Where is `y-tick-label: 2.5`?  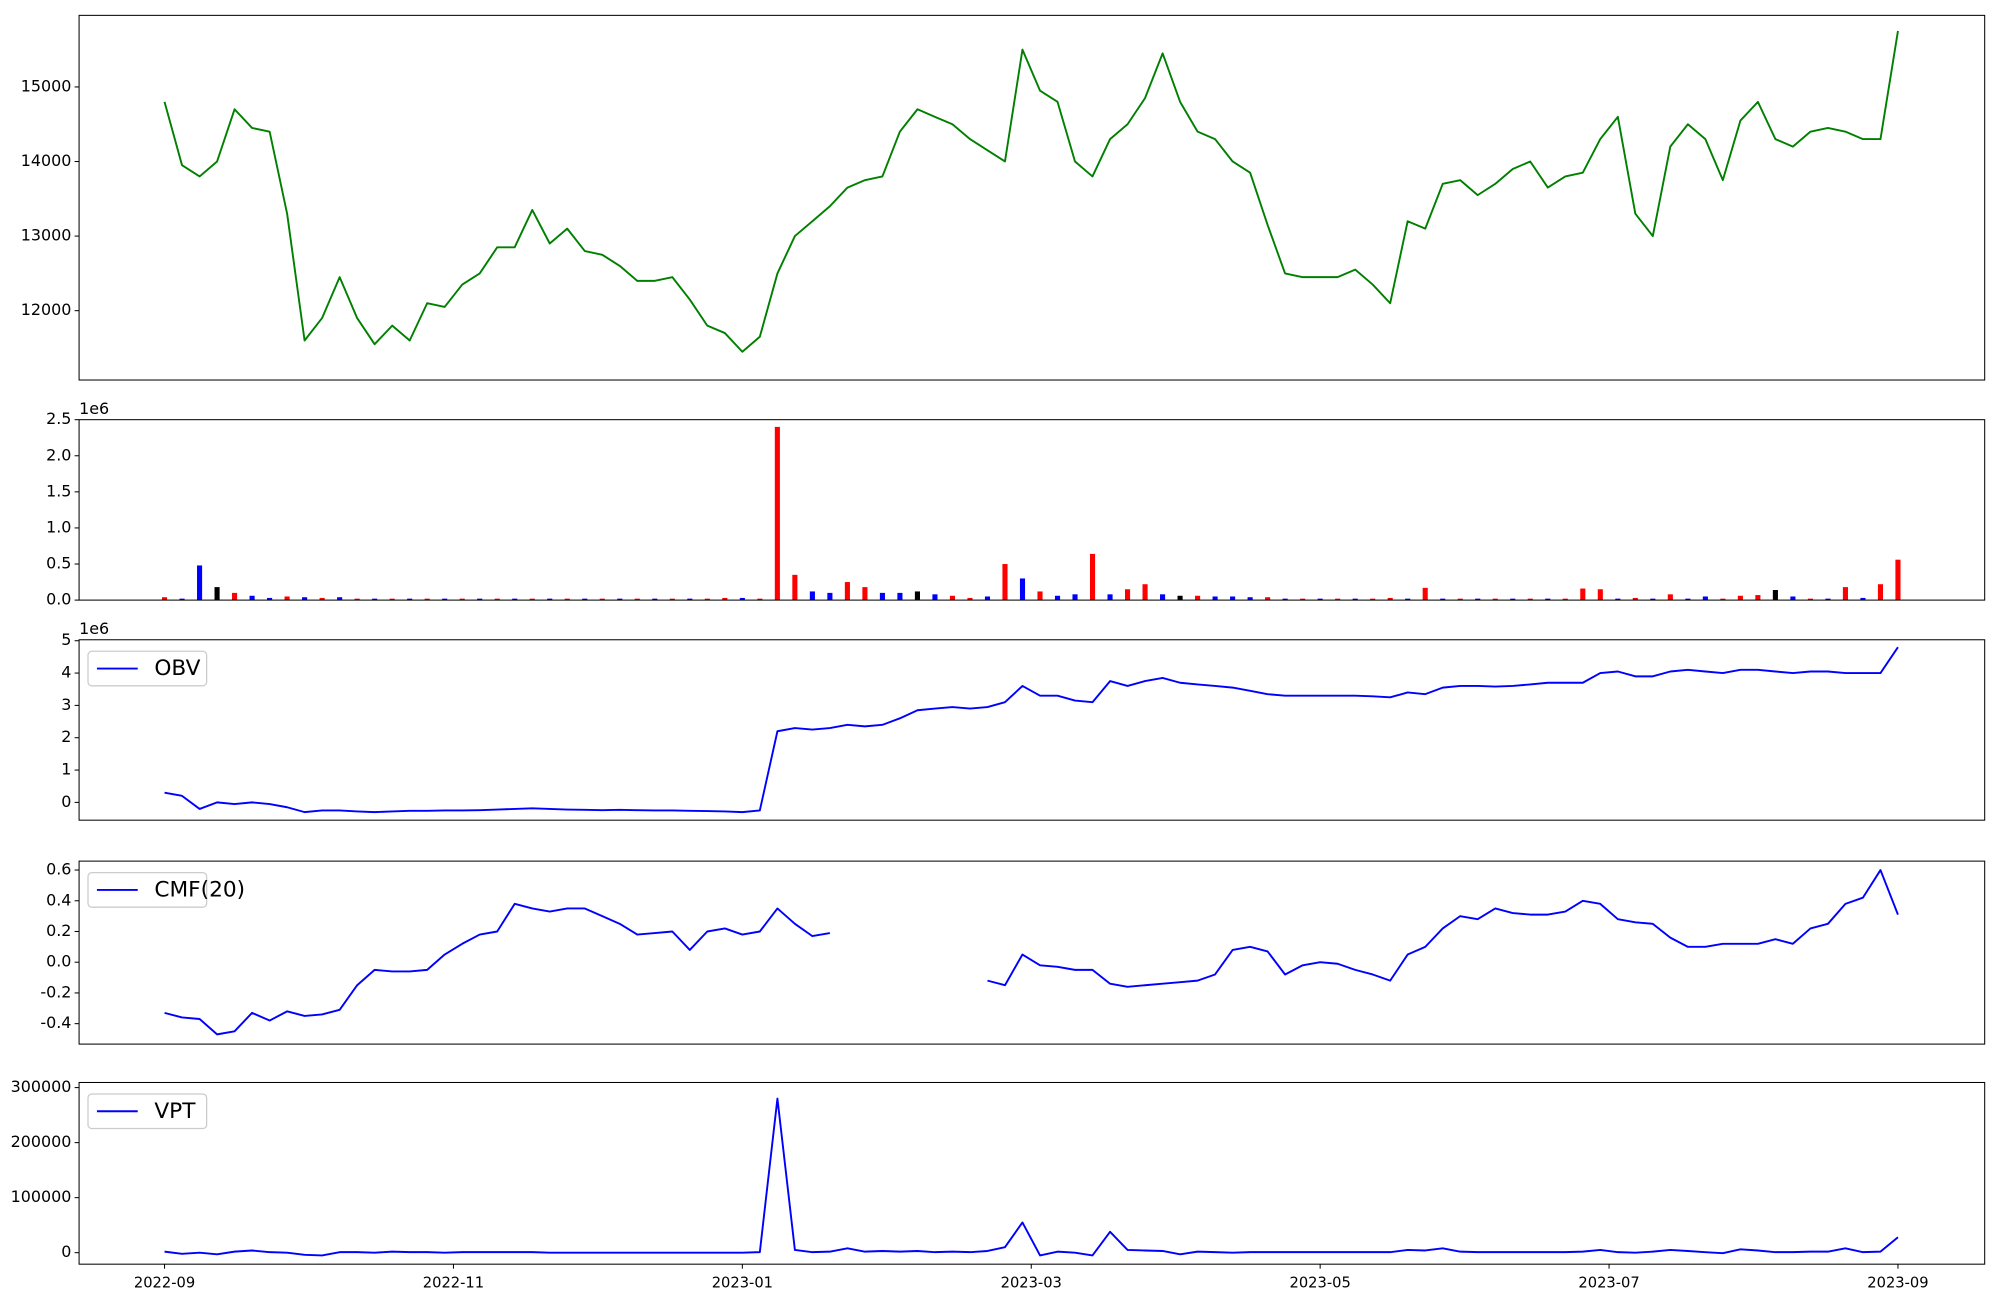 y-tick-label: 2.5 is located at coordinates (58, 418).